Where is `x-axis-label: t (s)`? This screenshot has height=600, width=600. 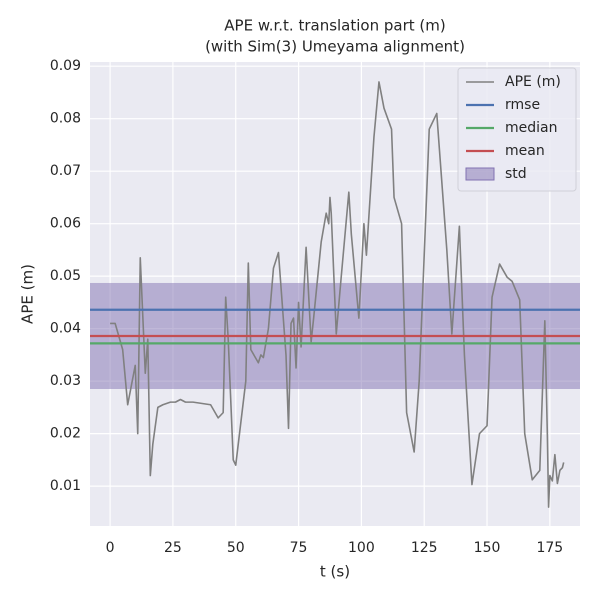 x-axis-label: t (s) is located at coordinates (335, 572).